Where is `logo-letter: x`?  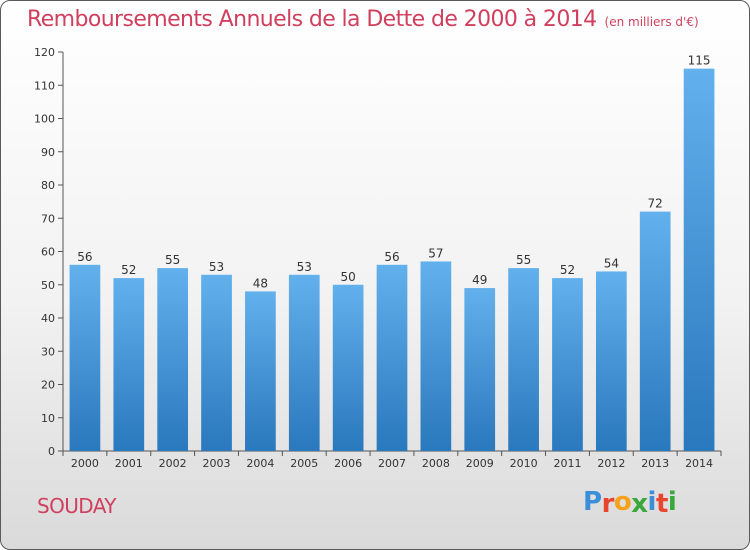
logo-letter: x is located at coordinates (639, 504).